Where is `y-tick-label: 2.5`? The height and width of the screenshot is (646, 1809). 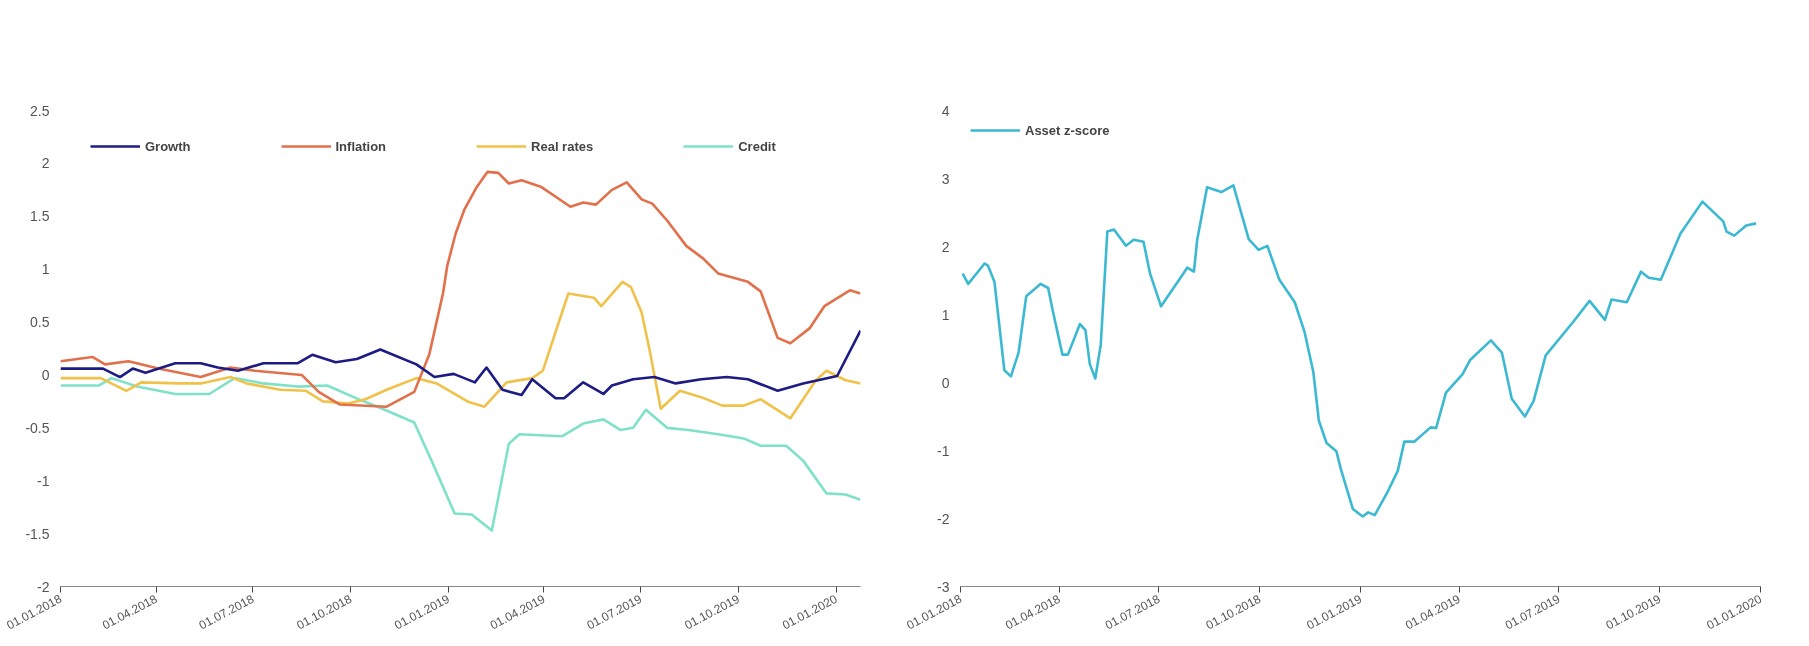 y-tick-label: 2.5 is located at coordinates (40, 110).